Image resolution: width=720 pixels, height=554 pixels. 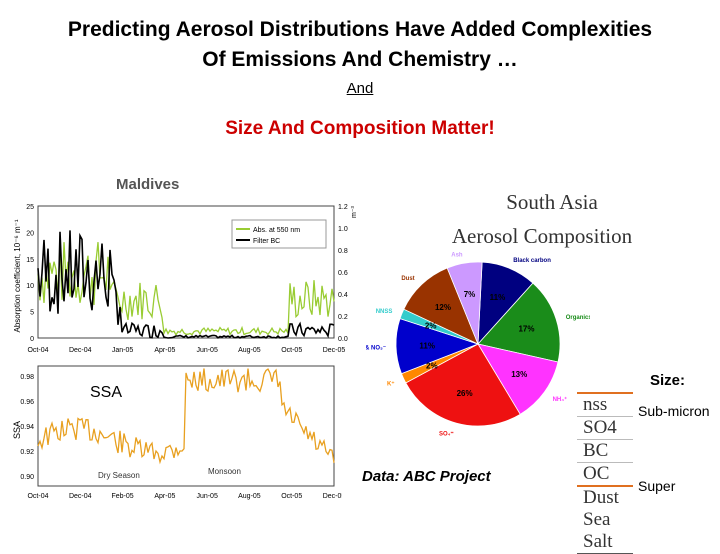 I want to click on size-title: Size:, so click(x=668, y=380).